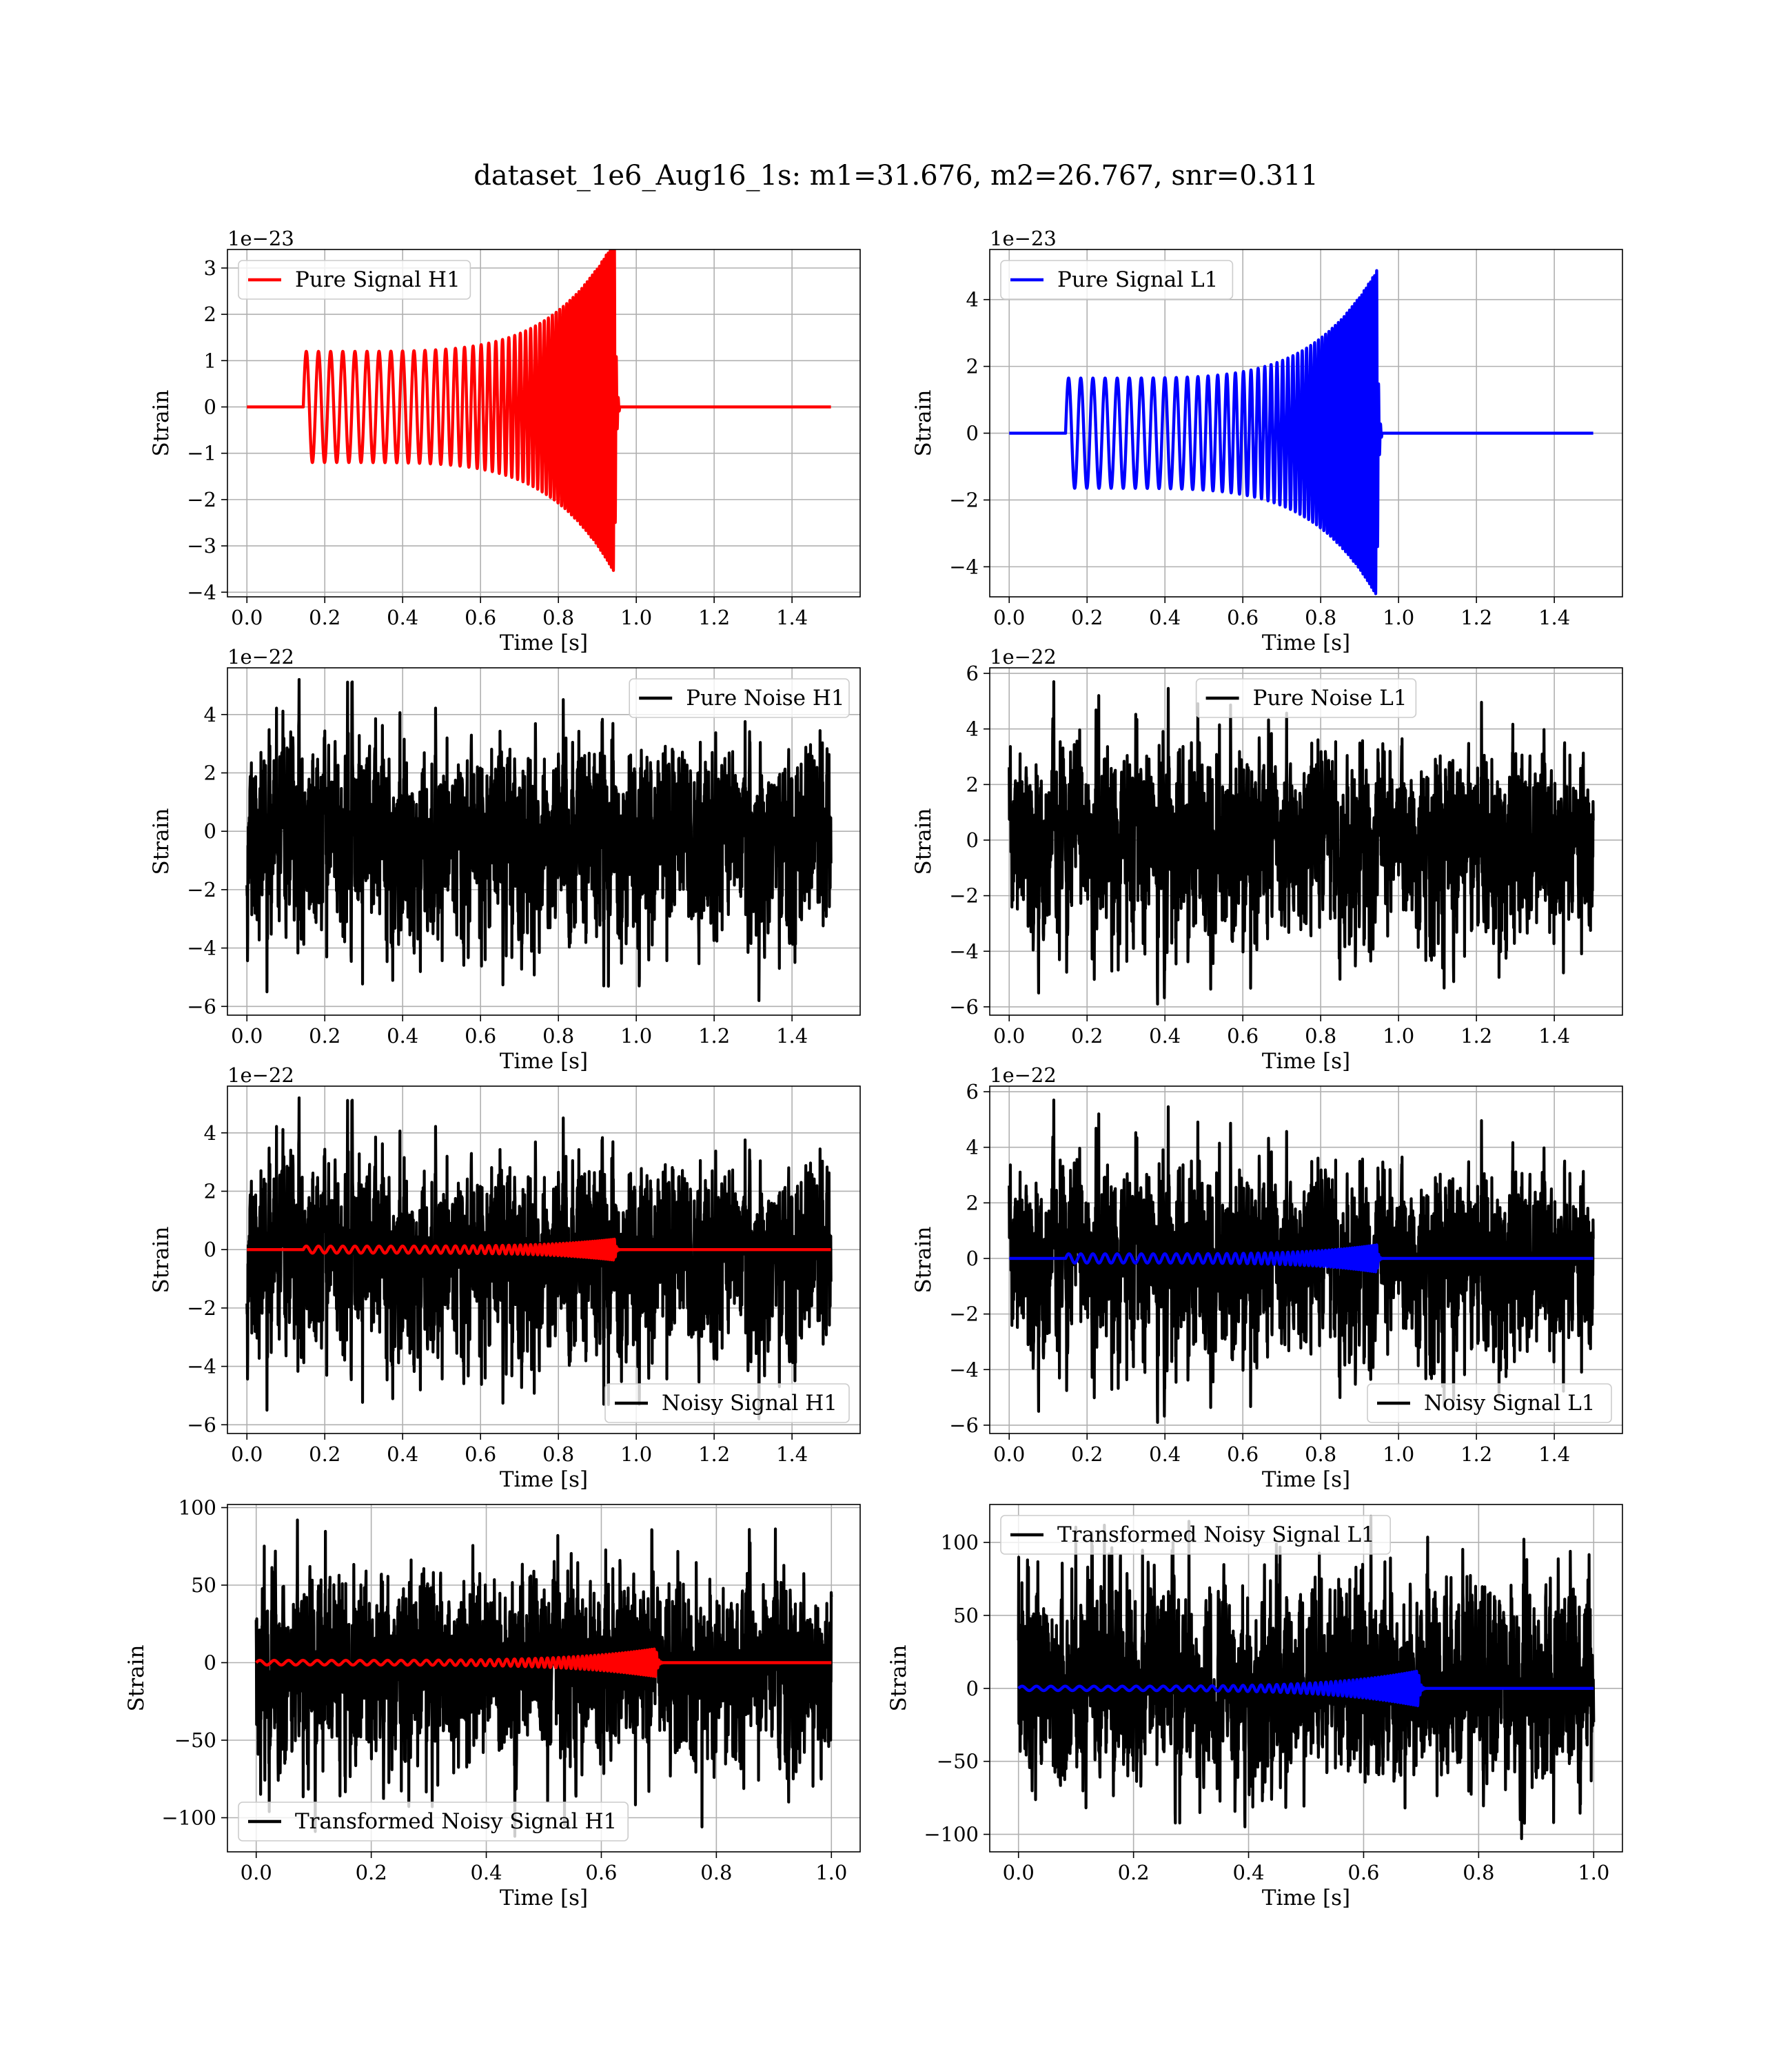 The height and width of the screenshot is (2071, 1792). I want to click on legend-label: Pure Noise H1, so click(765, 698).